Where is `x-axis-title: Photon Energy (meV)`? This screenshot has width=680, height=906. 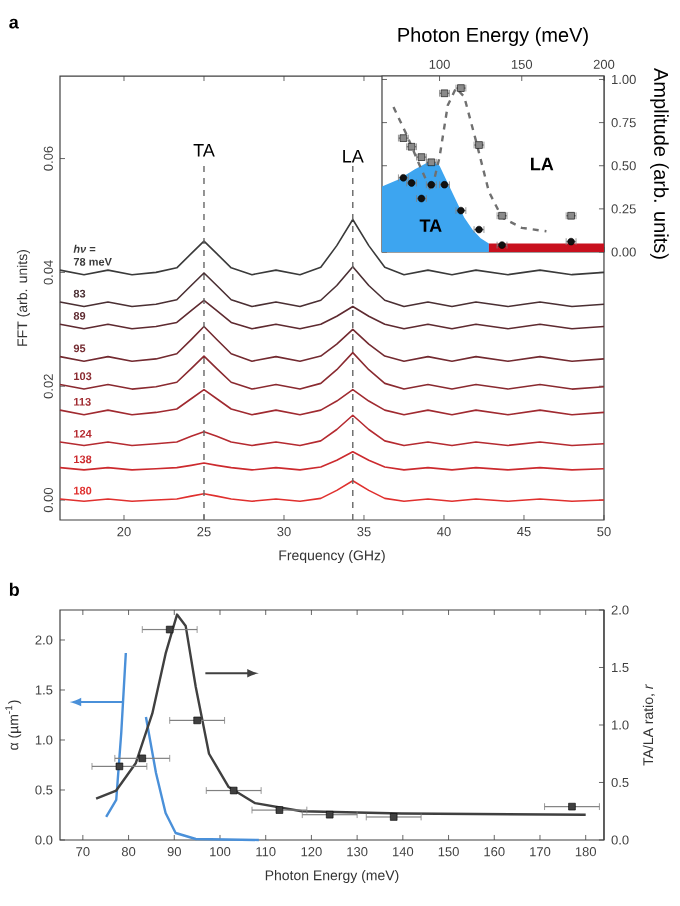
x-axis-title: Photon Energy (meV) is located at coordinates (493, 36).